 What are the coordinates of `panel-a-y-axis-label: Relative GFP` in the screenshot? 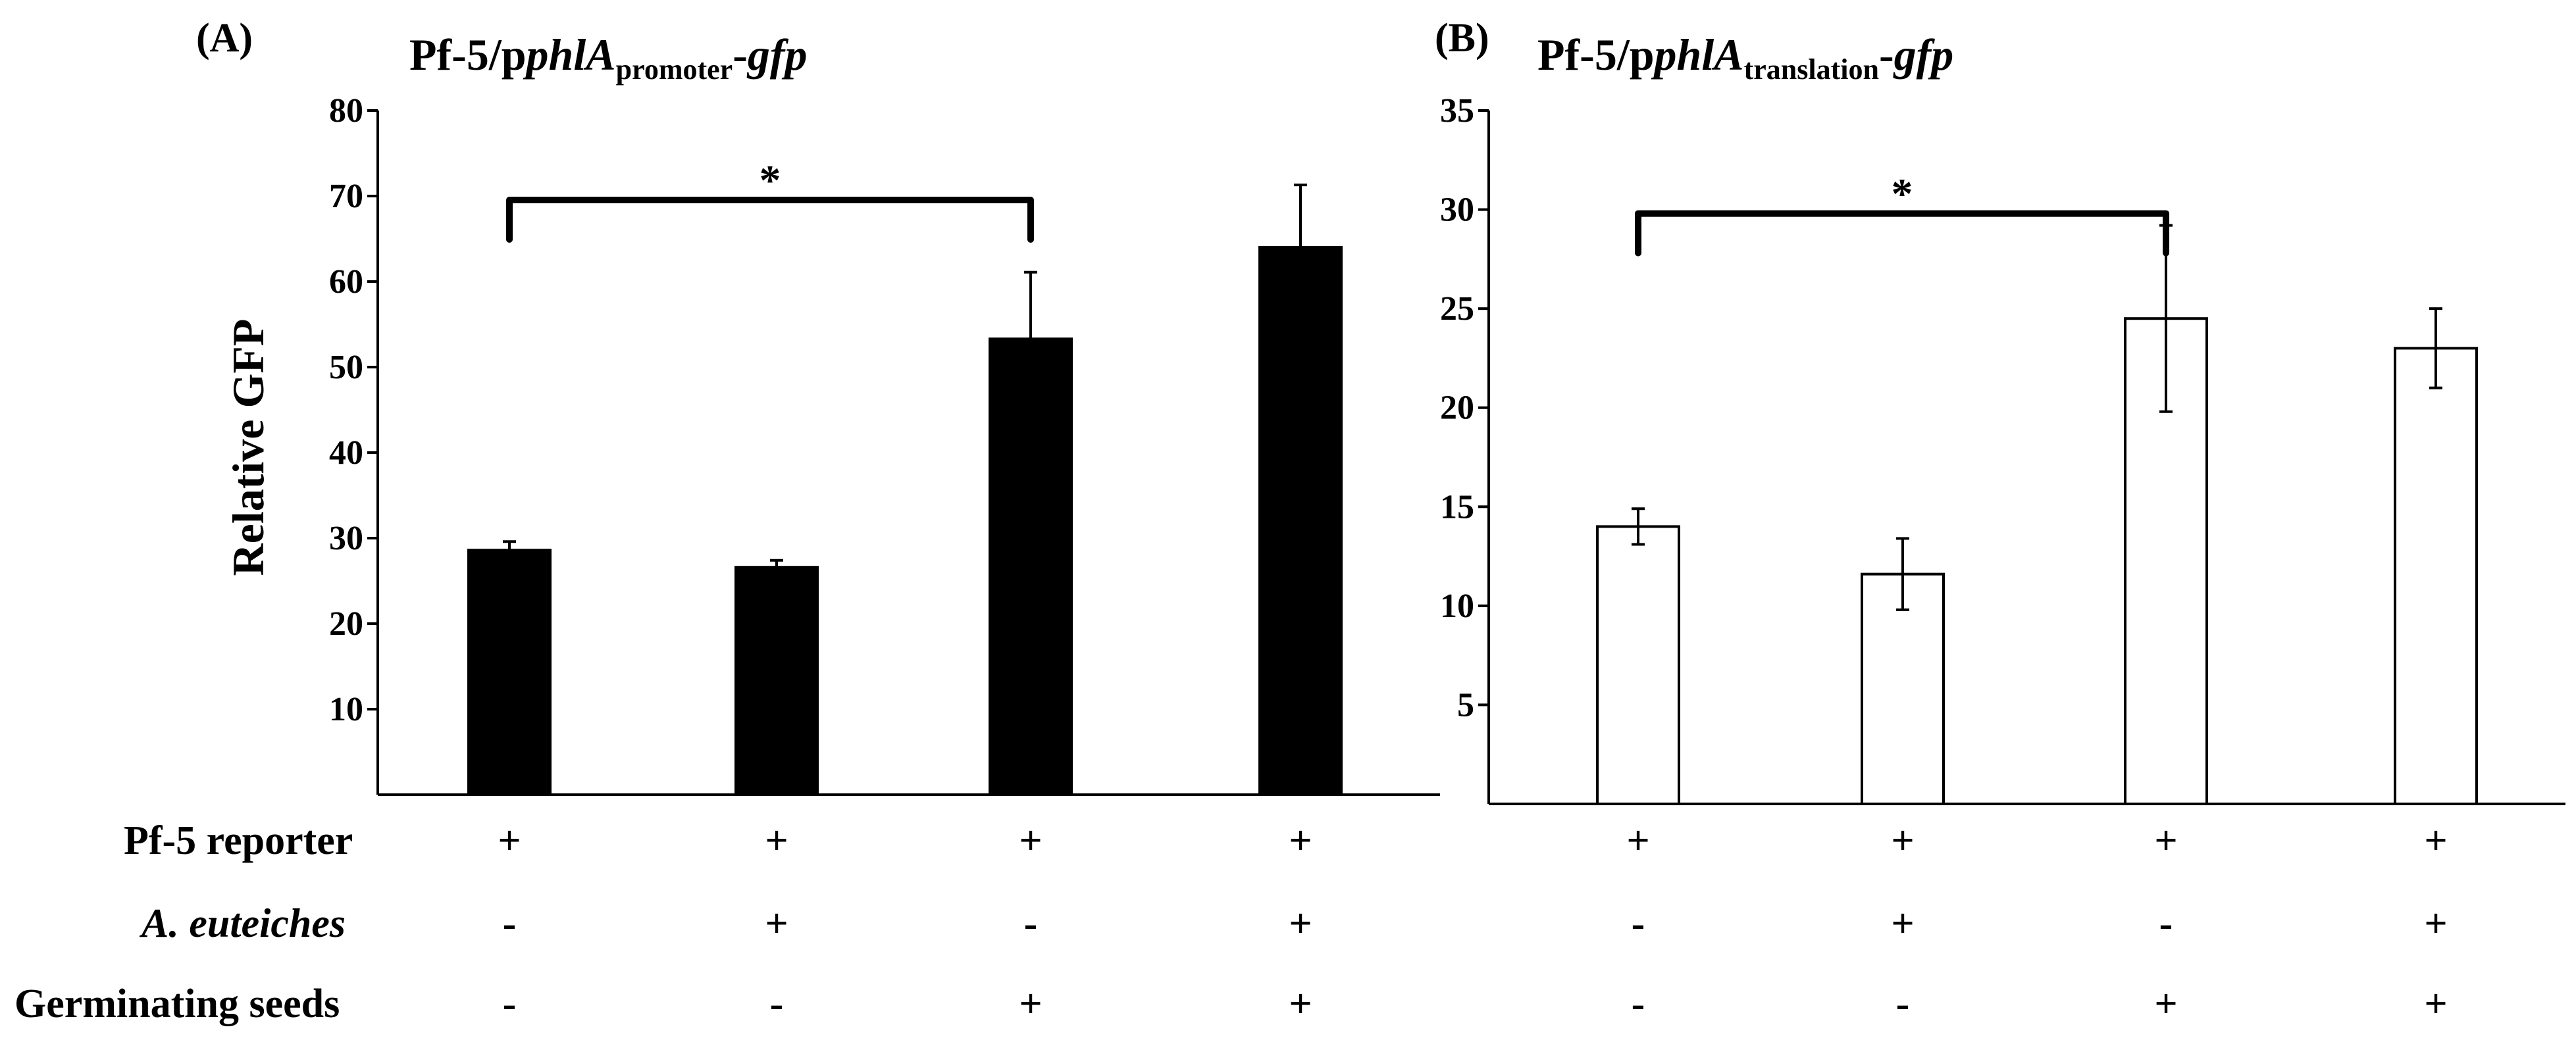 It's located at (248, 447).